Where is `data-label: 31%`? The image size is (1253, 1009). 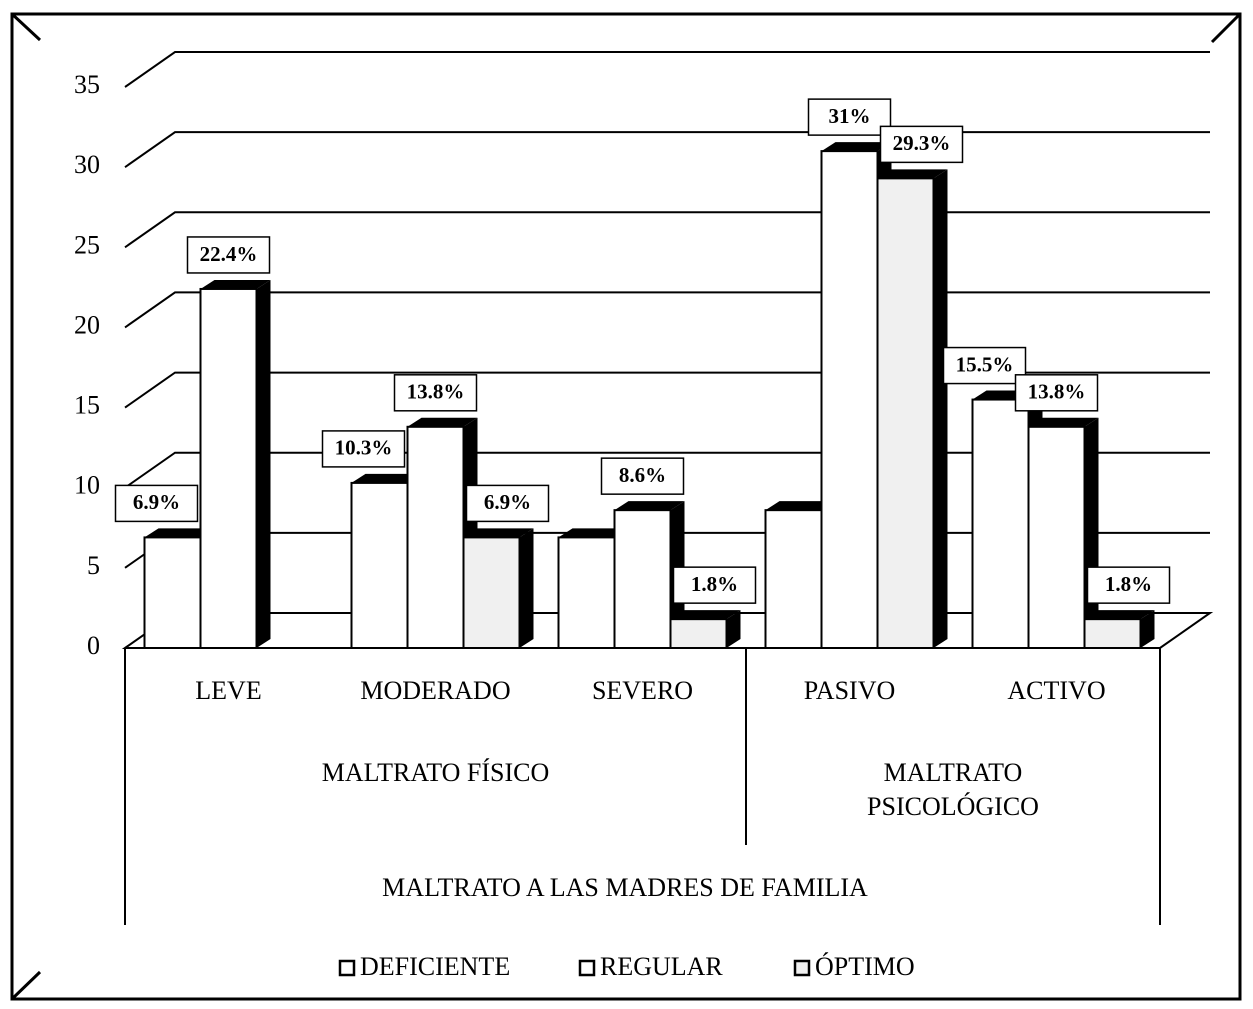 data-label: 31% is located at coordinates (850, 116).